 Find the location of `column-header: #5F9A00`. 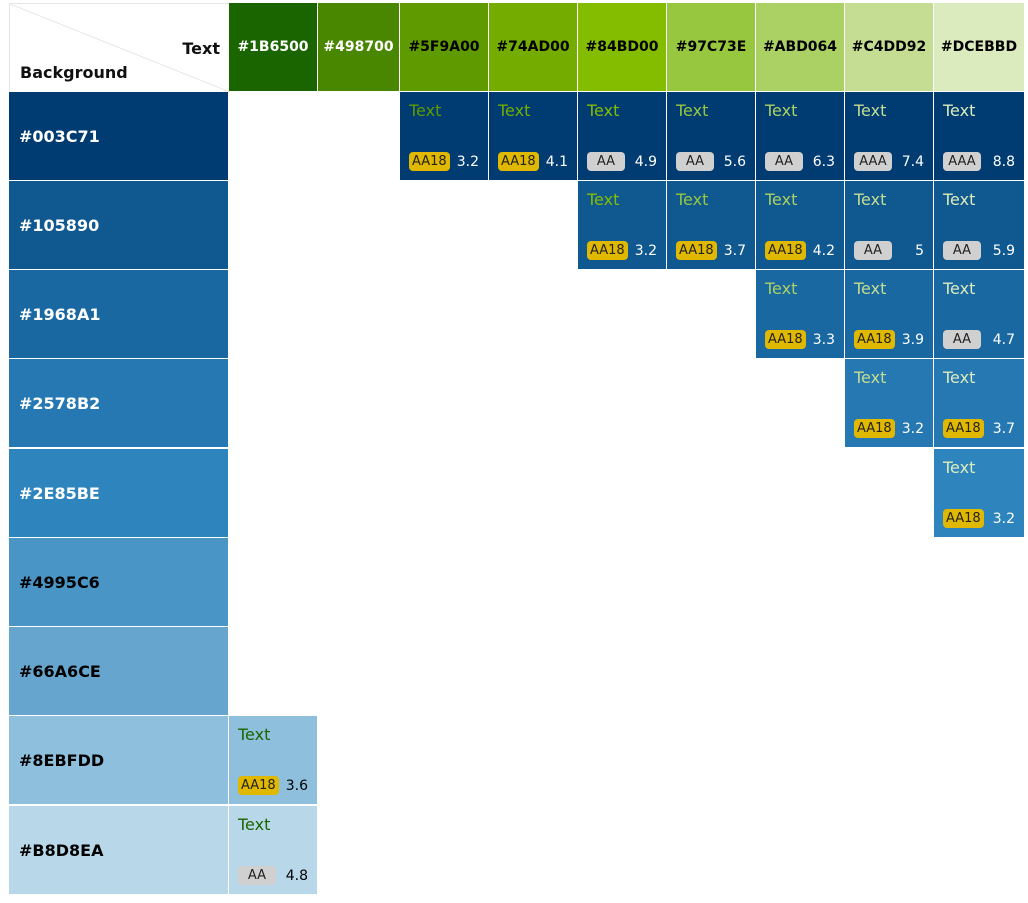

column-header: #5F9A00 is located at coordinates (444, 47).